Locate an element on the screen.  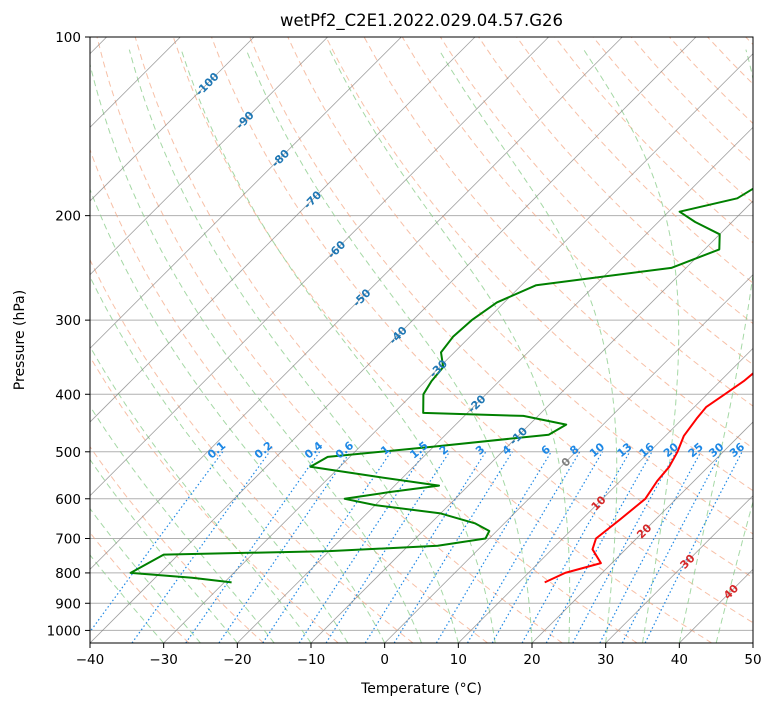
x-tick-label: 40 is located at coordinates (679, 660).